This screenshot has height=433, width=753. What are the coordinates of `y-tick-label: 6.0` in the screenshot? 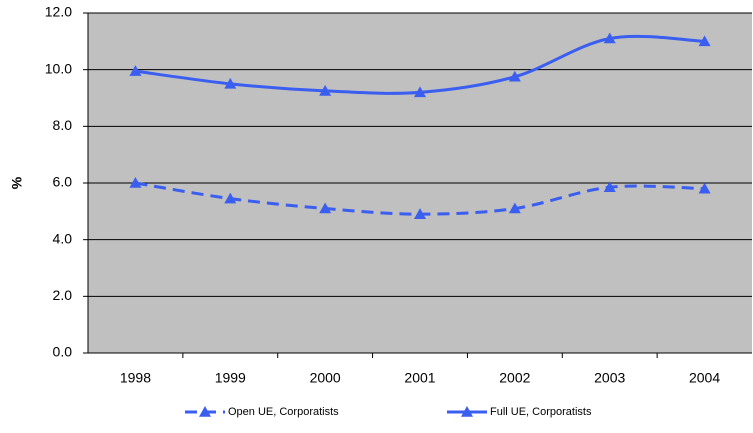 It's located at (63, 182).